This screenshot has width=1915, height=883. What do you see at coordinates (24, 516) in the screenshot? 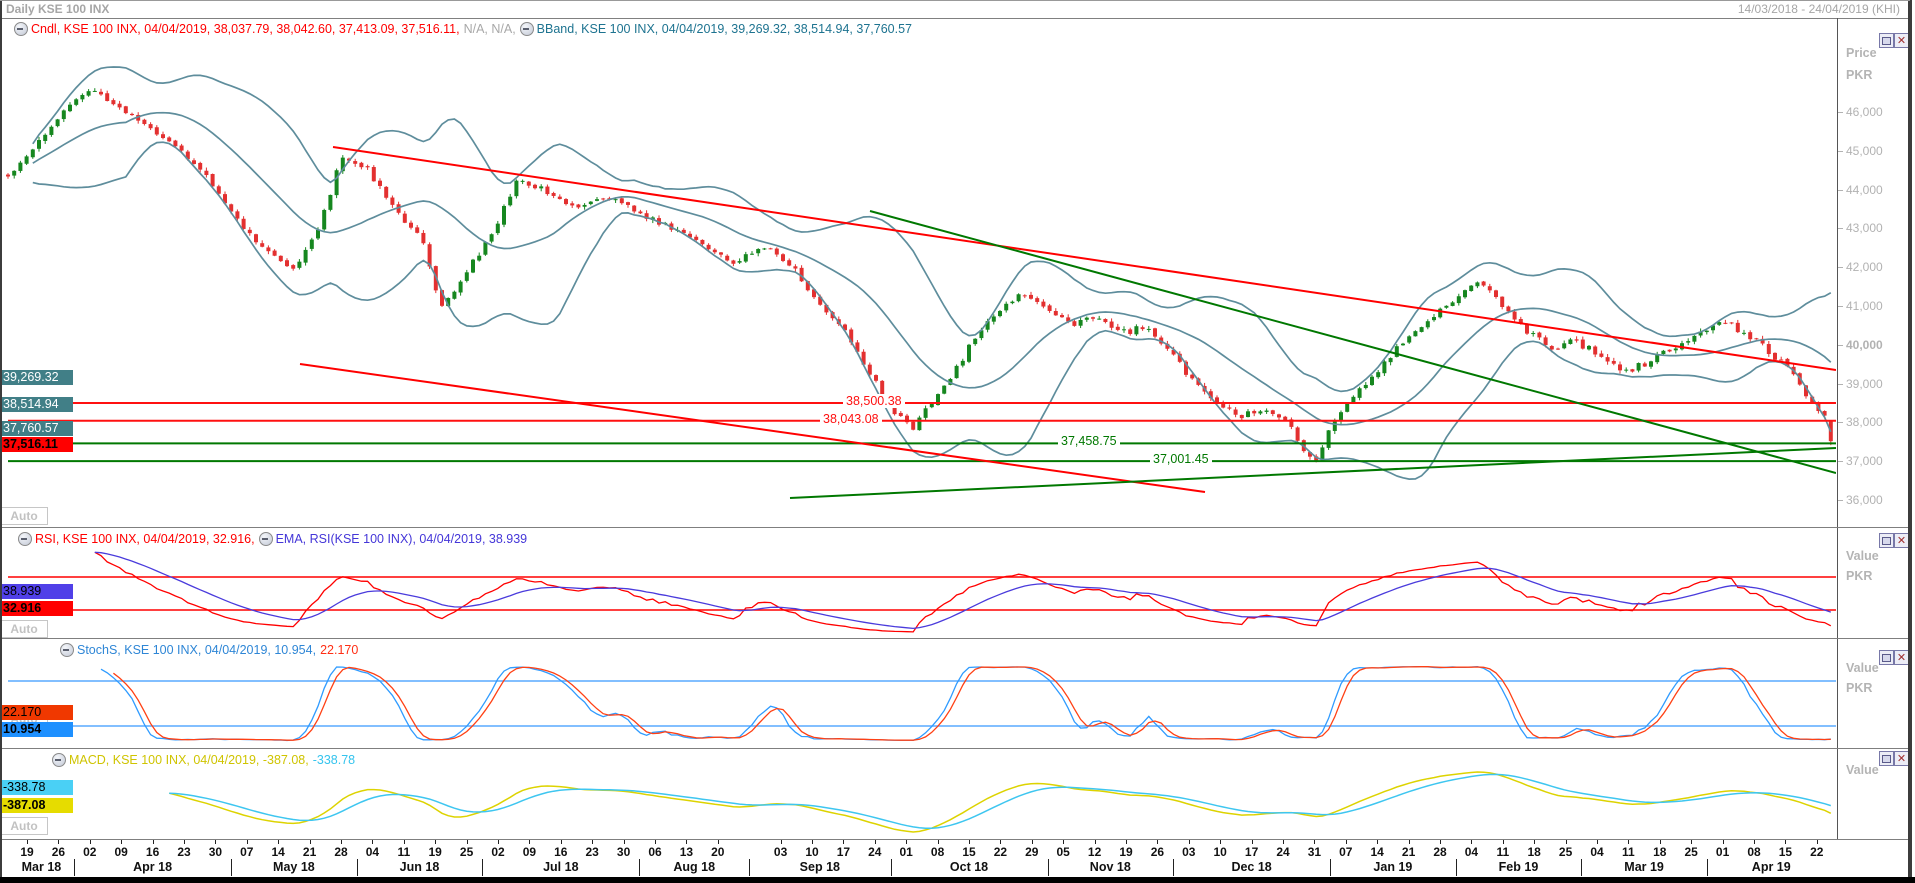
I see `price-auto-button: Auto` at bounding box center [24, 516].